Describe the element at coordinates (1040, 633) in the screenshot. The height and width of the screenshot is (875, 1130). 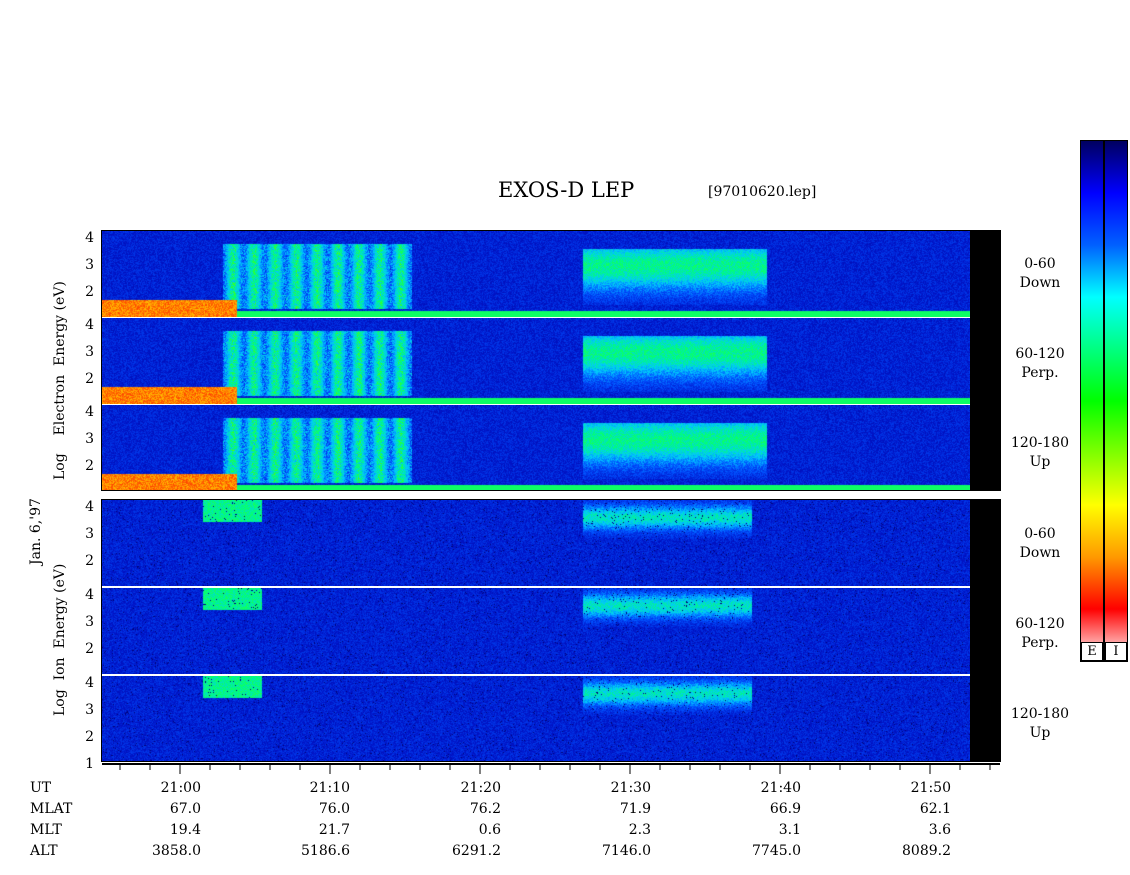
I see `panel-label-4: 60-120 Perp.` at that location.